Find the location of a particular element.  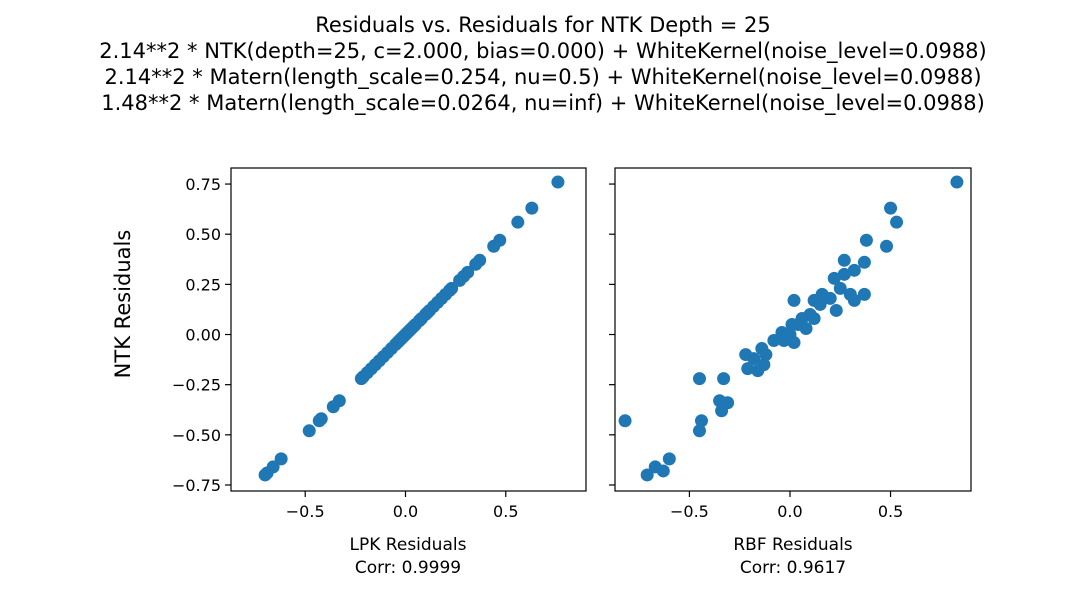

rbf-x-axis-label: RBF Residuals is located at coordinates (792, 545).